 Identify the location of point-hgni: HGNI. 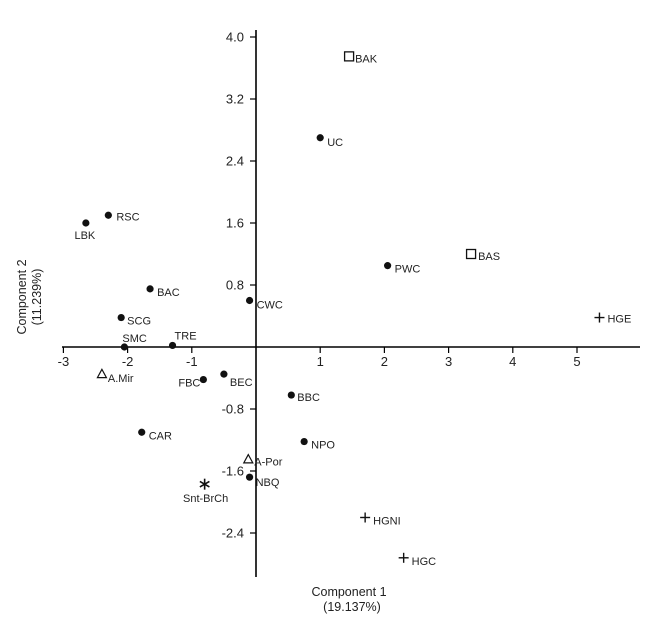
(380, 520).